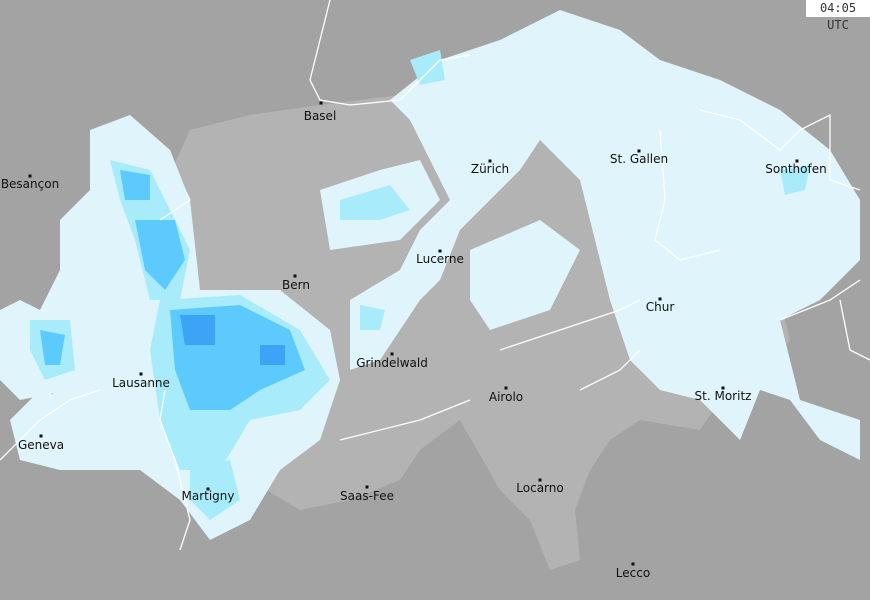  What do you see at coordinates (440, 259) in the screenshot?
I see `city-label: Lucerne` at bounding box center [440, 259].